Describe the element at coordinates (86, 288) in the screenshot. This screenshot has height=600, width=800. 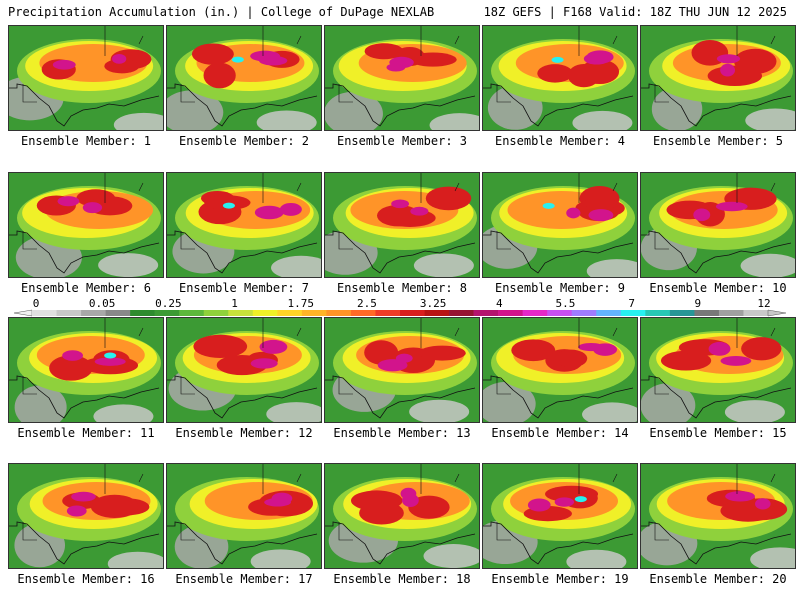
I see `ensemble-member-label: Ensemble Member: 6` at that location.